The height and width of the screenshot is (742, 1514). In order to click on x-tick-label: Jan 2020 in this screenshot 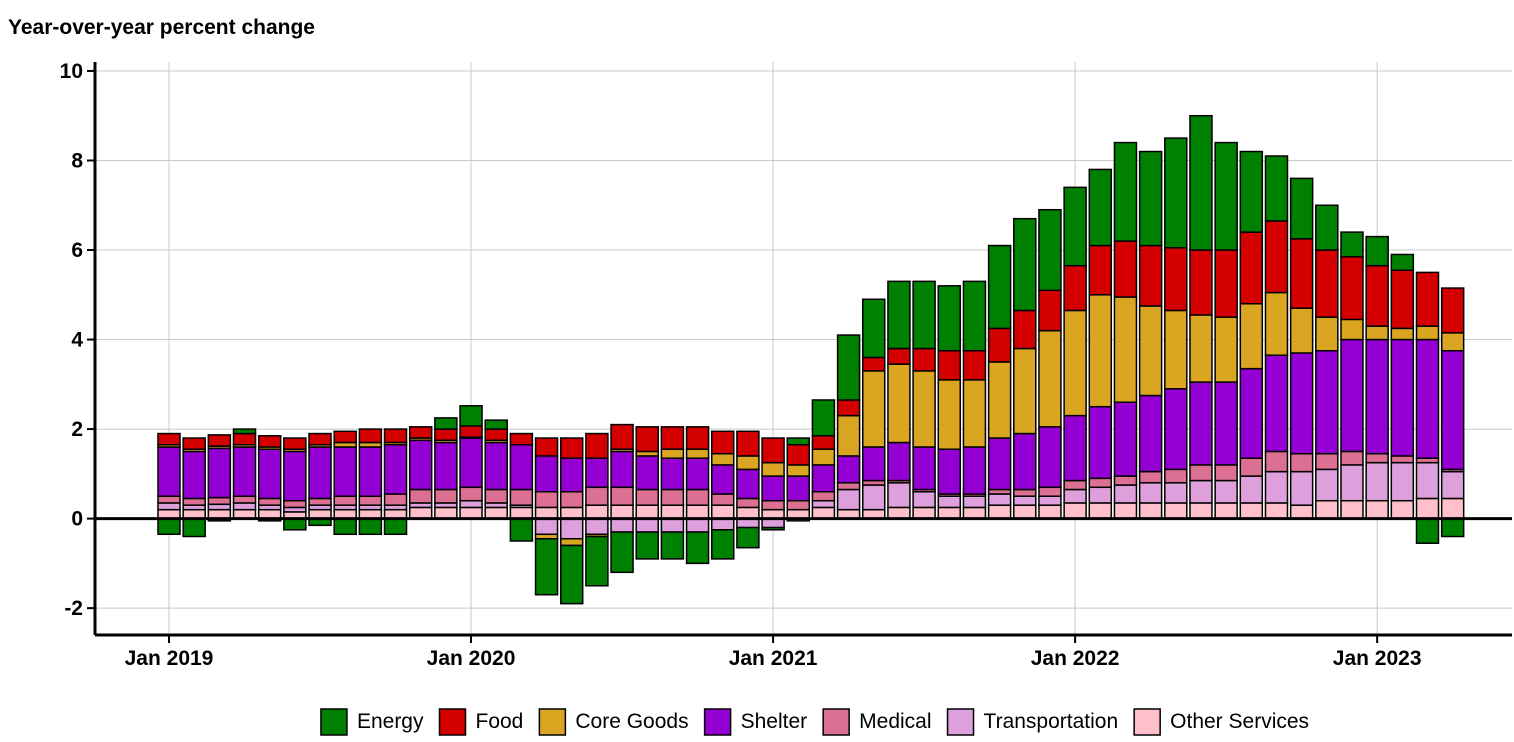, I will do `click(471, 658)`.